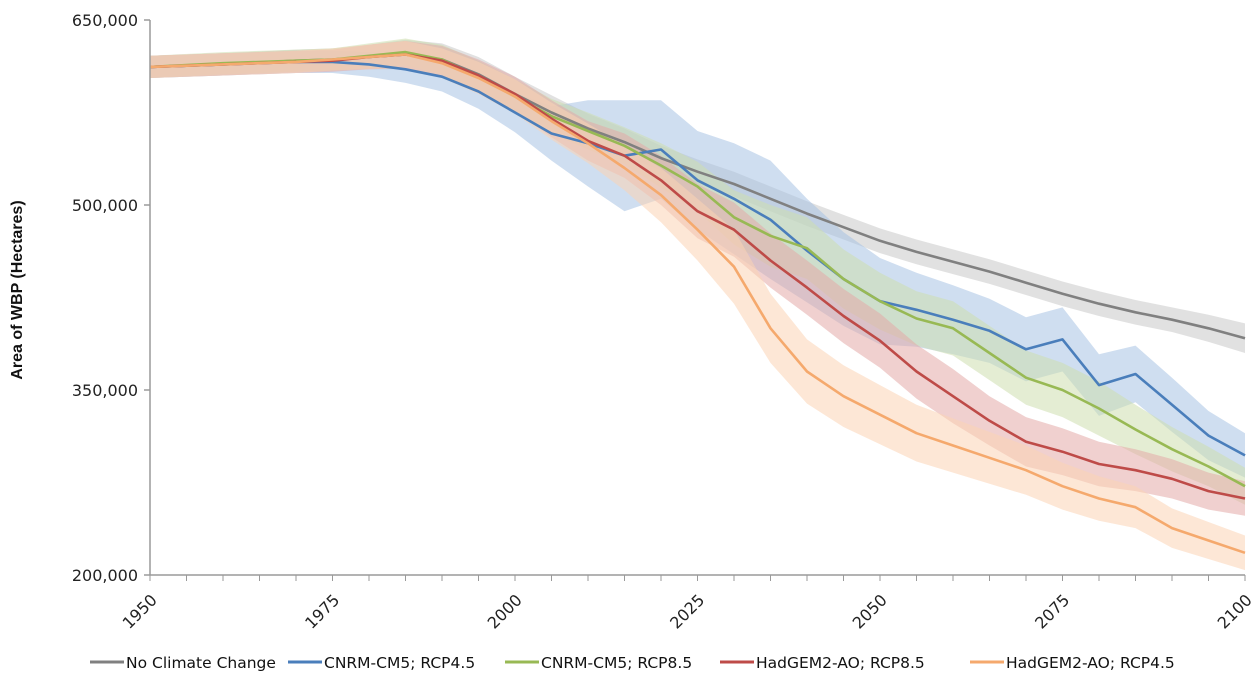  What do you see at coordinates (105, 390) in the screenshot?
I see `y-tick-label: 350,000` at bounding box center [105, 390].